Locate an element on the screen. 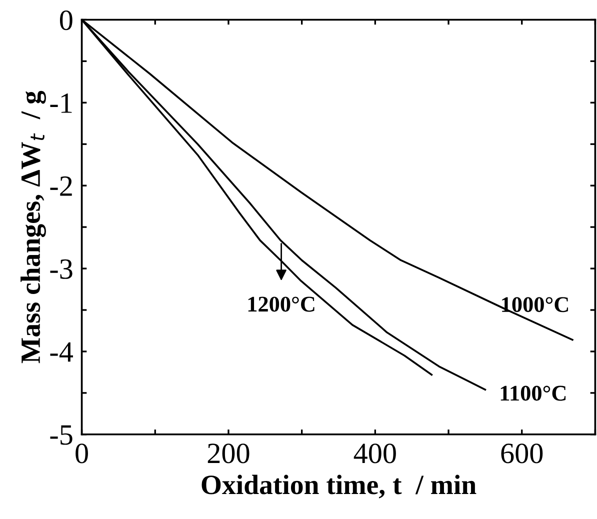 The image size is (597, 519). y-tick-label: -2 is located at coordinates (61, 186).